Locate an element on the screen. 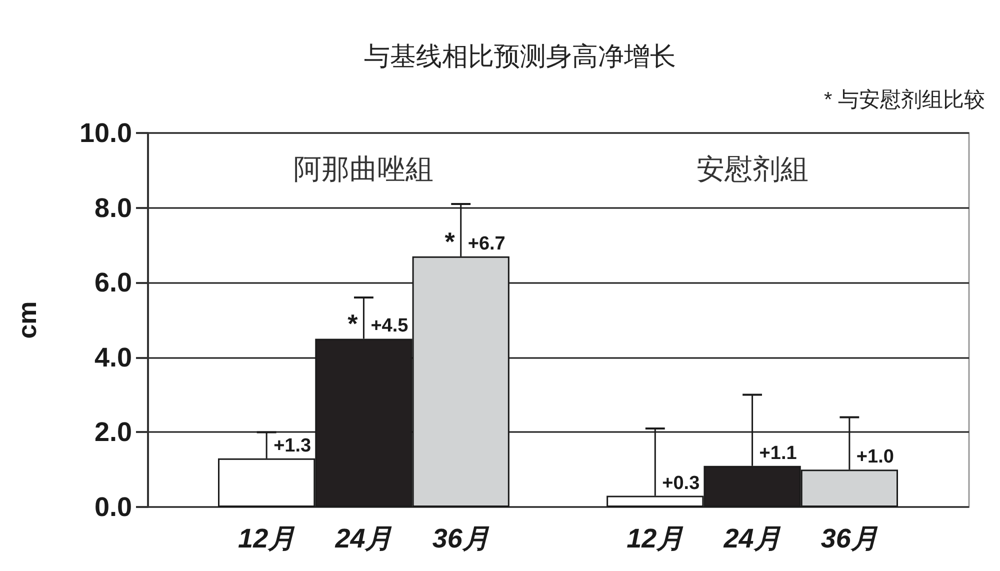 The width and height of the screenshot is (1000, 571). y-tick-label: 2.0 is located at coordinates (113, 432).